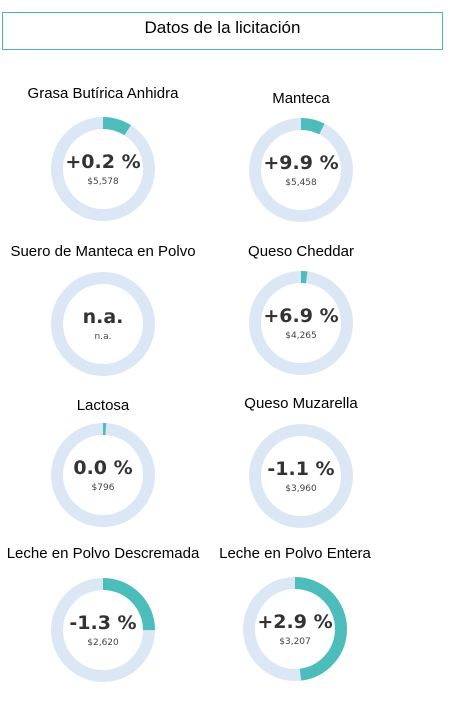 This screenshot has height=708, width=450. What do you see at coordinates (103, 553) in the screenshot?
I see `product-name: Leche en Polvo Descremada` at bounding box center [103, 553].